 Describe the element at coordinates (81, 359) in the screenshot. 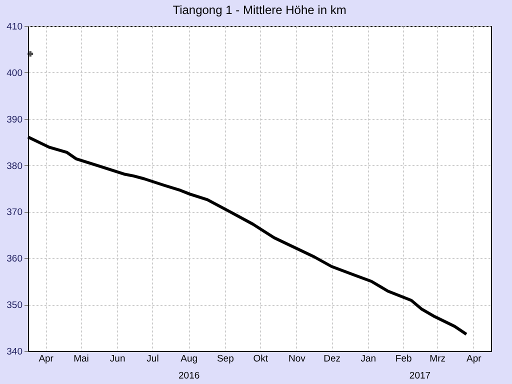

I see `x-tick-label: Mai` at that location.